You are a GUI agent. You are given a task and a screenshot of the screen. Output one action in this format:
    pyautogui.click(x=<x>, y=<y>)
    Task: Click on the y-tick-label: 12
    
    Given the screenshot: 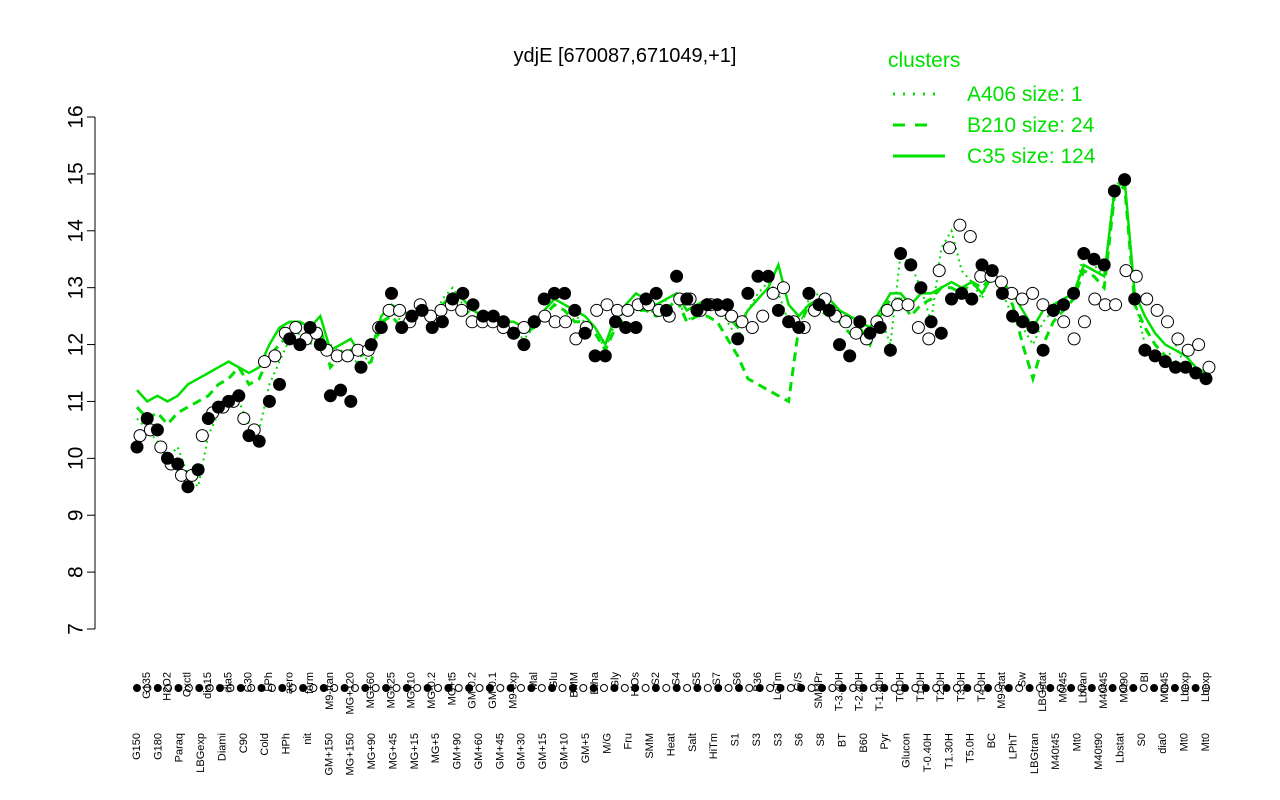 What is the action you would take?
    pyautogui.click(x=76, y=344)
    